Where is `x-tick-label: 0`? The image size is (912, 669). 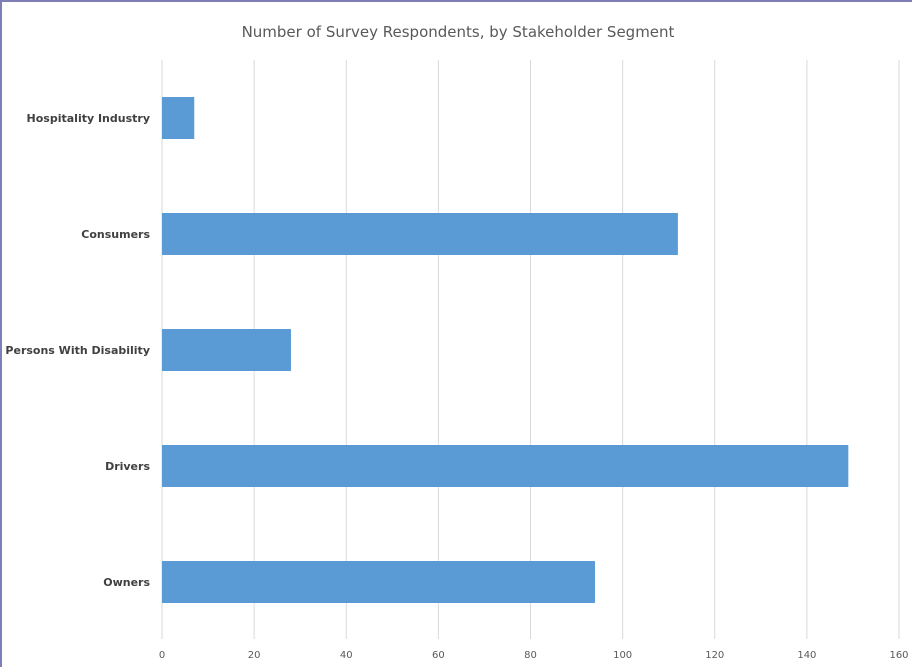
x-tick-label: 0 is located at coordinates (162, 655).